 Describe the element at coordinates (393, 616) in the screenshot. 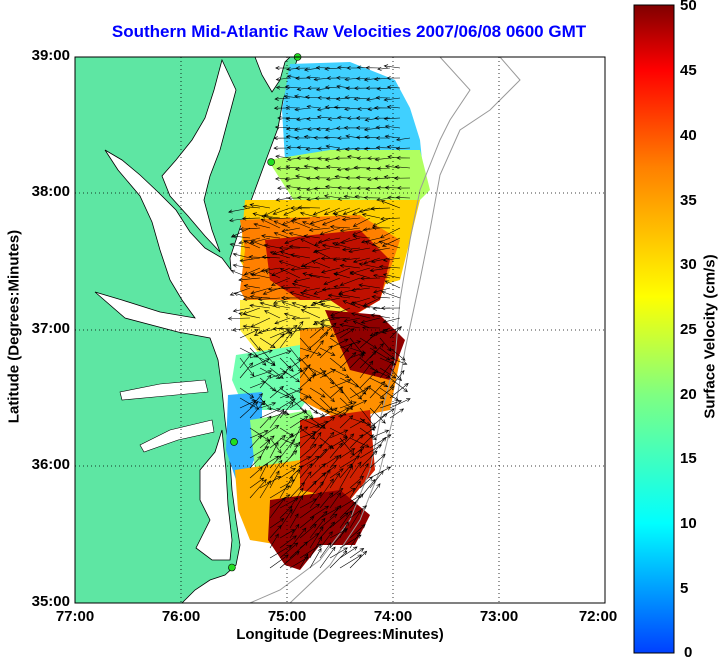

I see `x-tick-label: 74:00` at that location.